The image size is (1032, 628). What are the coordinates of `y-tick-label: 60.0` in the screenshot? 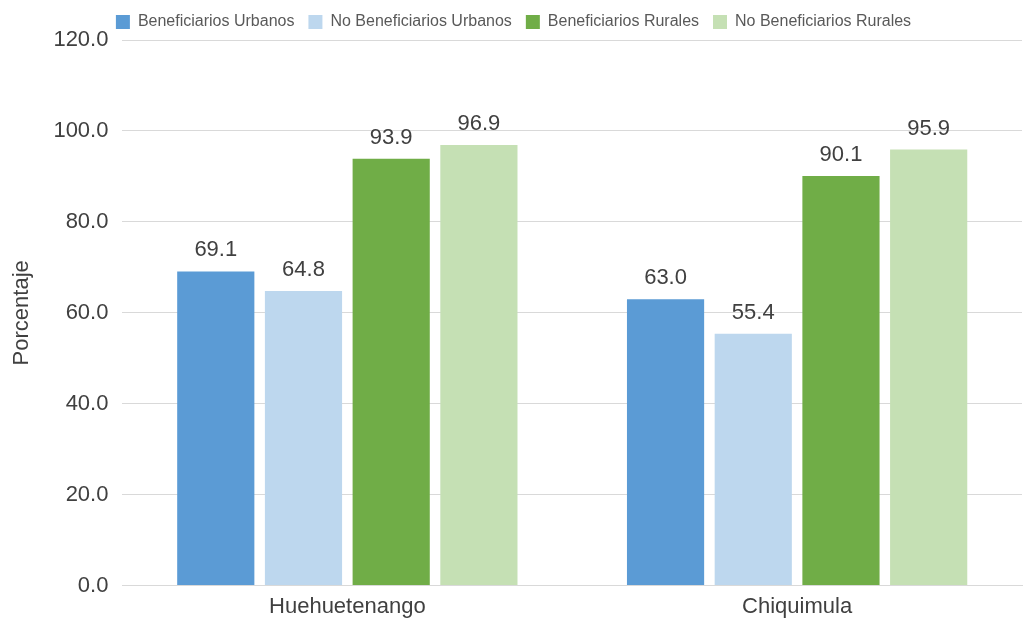 It's located at (87, 311).